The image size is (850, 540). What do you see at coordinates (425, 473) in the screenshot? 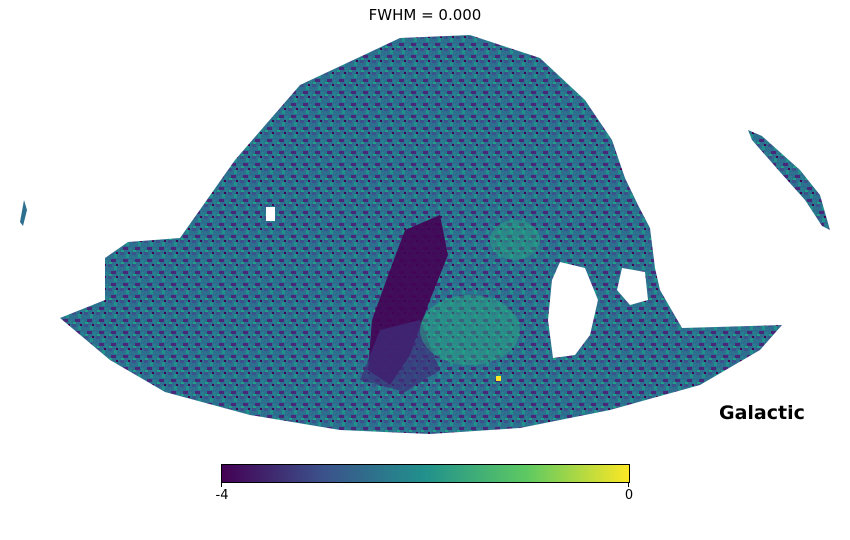
I see `colorbar` at bounding box center [425, 473].